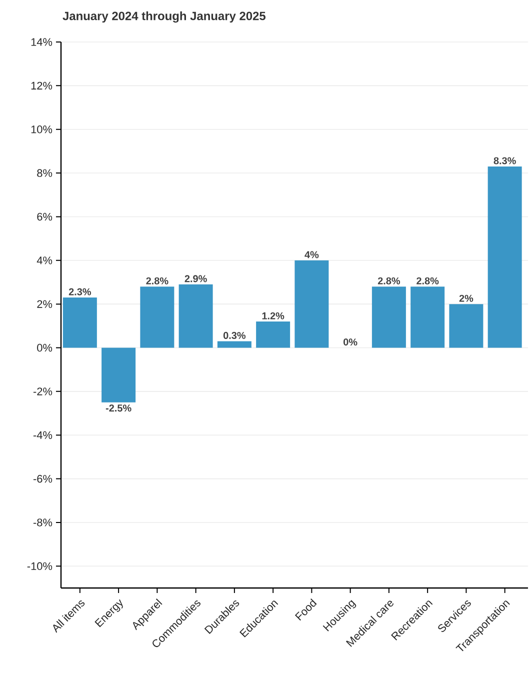  What do you see at coordinates (44, 216) in the screenshot?
I see `y-tick-label: 6%` at bounding box center [44, 216].